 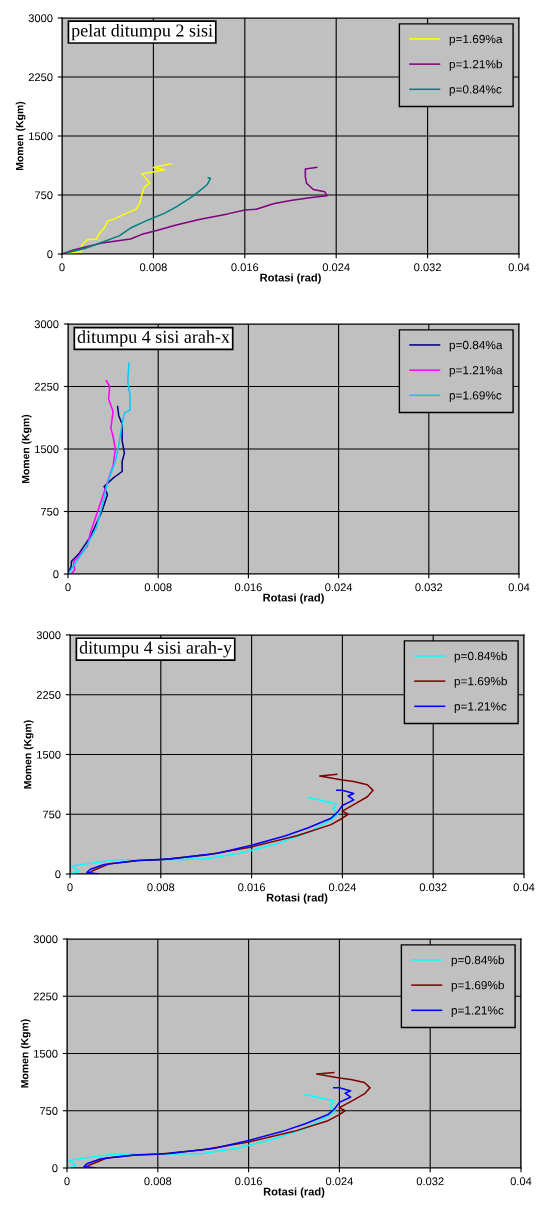 What do you see at coordinates (475, 396) in the screenshot?
I see `legend-label: p=1.69%c` at bounding box center [475, 396].